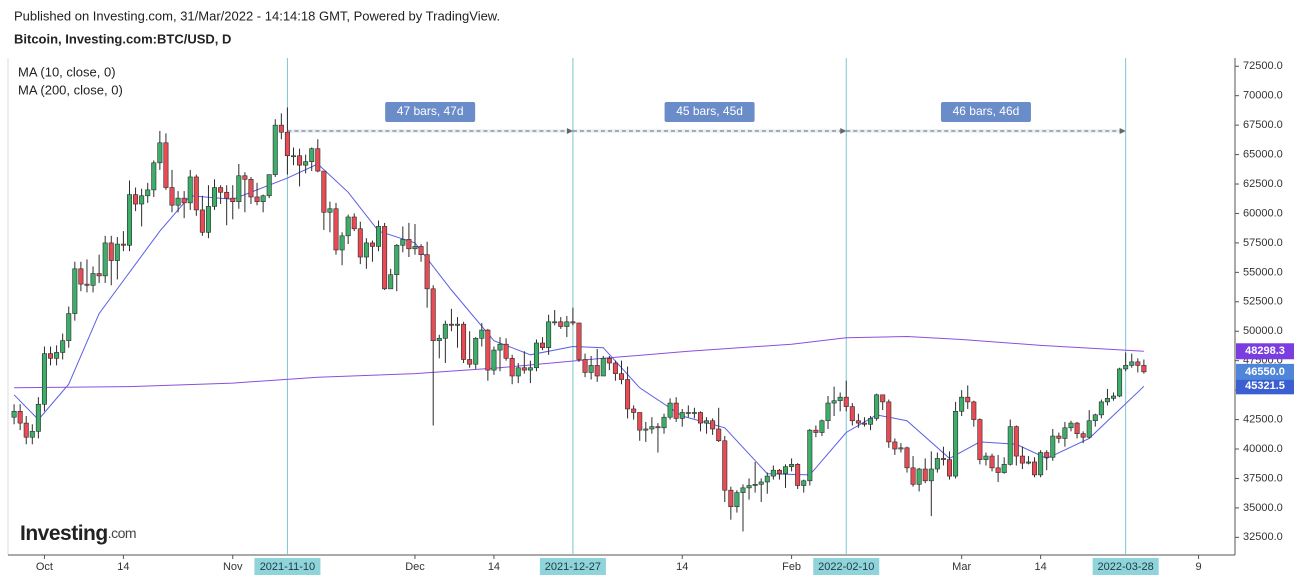  What do you see at coordinates (986, 111) in the screenshot?
I see `measure-label: 46 bars, 46d` at bounding box center [986, 111].